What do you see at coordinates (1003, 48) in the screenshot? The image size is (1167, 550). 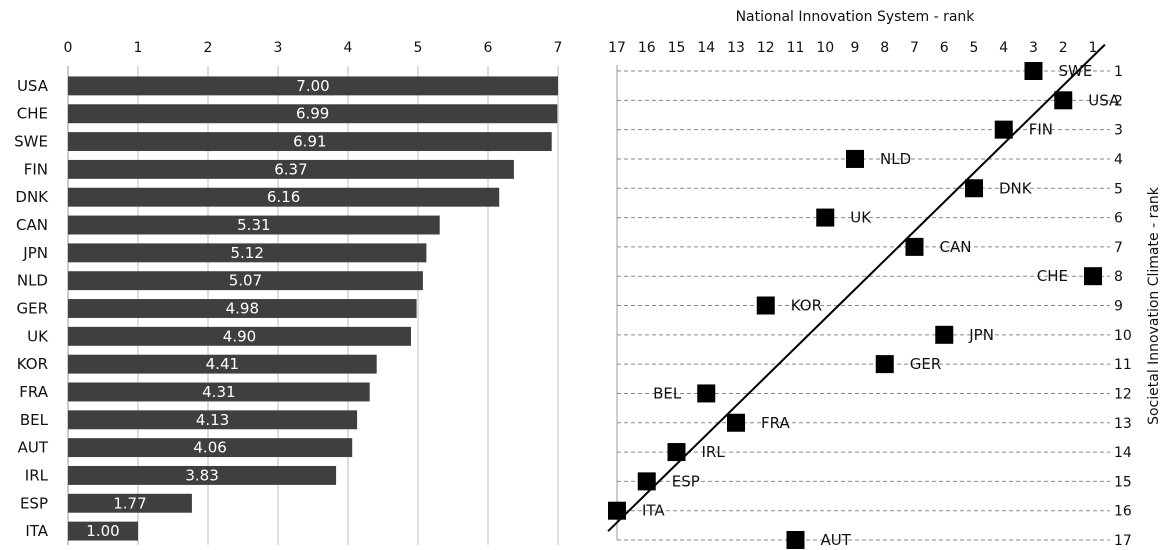 I see `scatter-x-tick-label: 4` at bounding box center [1003, 48].